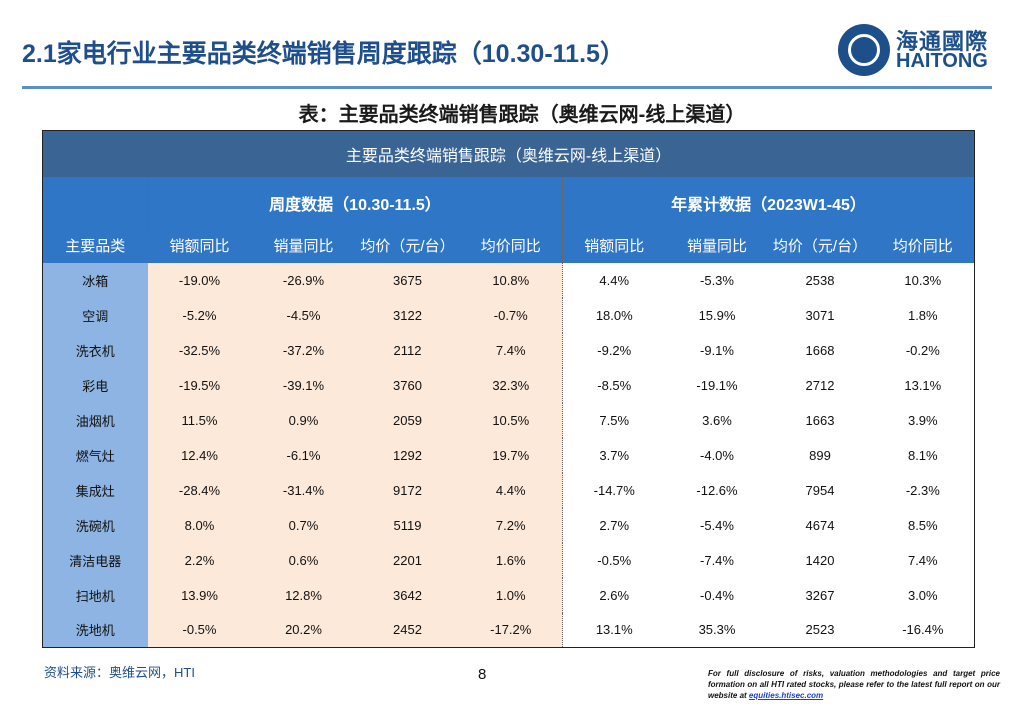 This screenshot has height=707, width=1024. Describe the element at coordinates (303, 315) in the screenshot. I see `value-cell: -4.5%` at that location.